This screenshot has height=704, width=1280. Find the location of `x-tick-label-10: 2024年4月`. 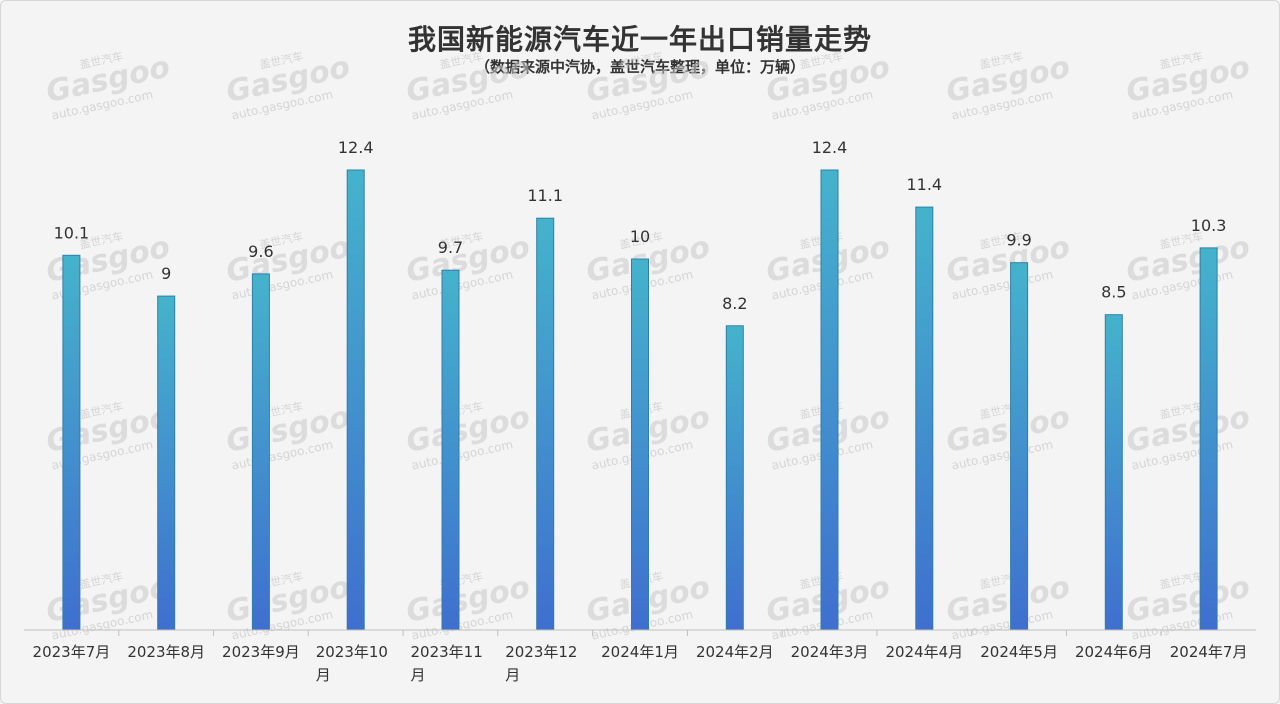

x-tick-label-10: 2024年4月 is located at coordinates (924, 652).